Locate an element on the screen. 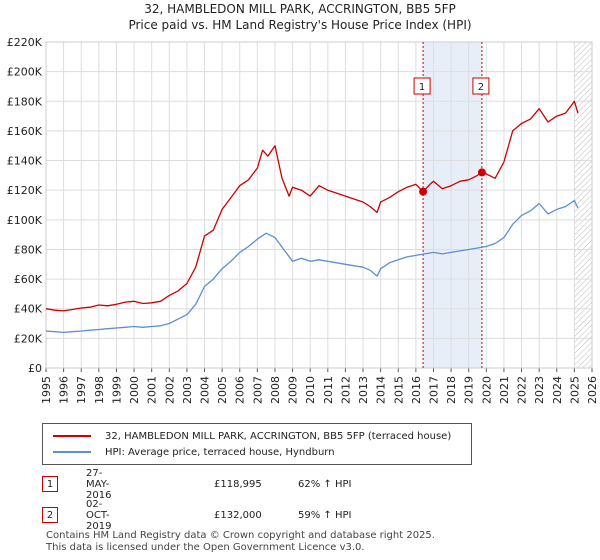 This screenshot has width=600, height=560. projection-hatch is located at coordinates (583, 205).